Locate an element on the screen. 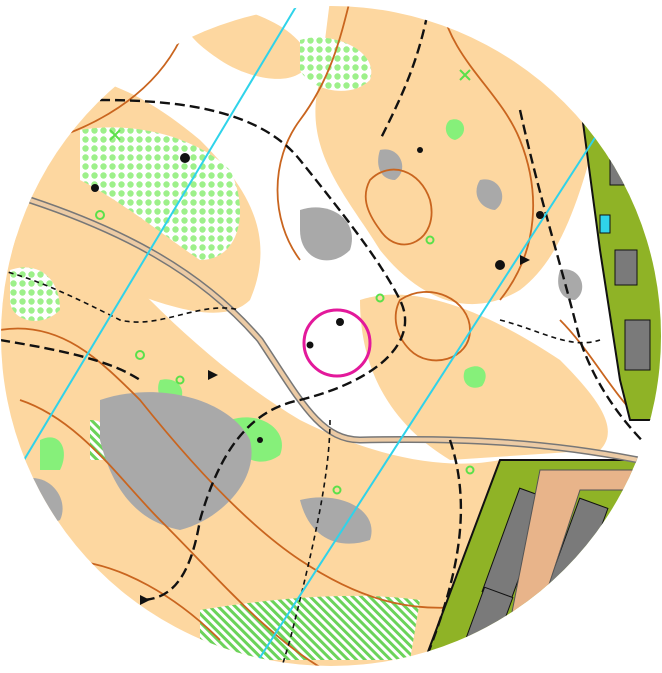 Image resolution: width=662 pixels, height=673 pixels. marsh is located at coordinates (310, 627).